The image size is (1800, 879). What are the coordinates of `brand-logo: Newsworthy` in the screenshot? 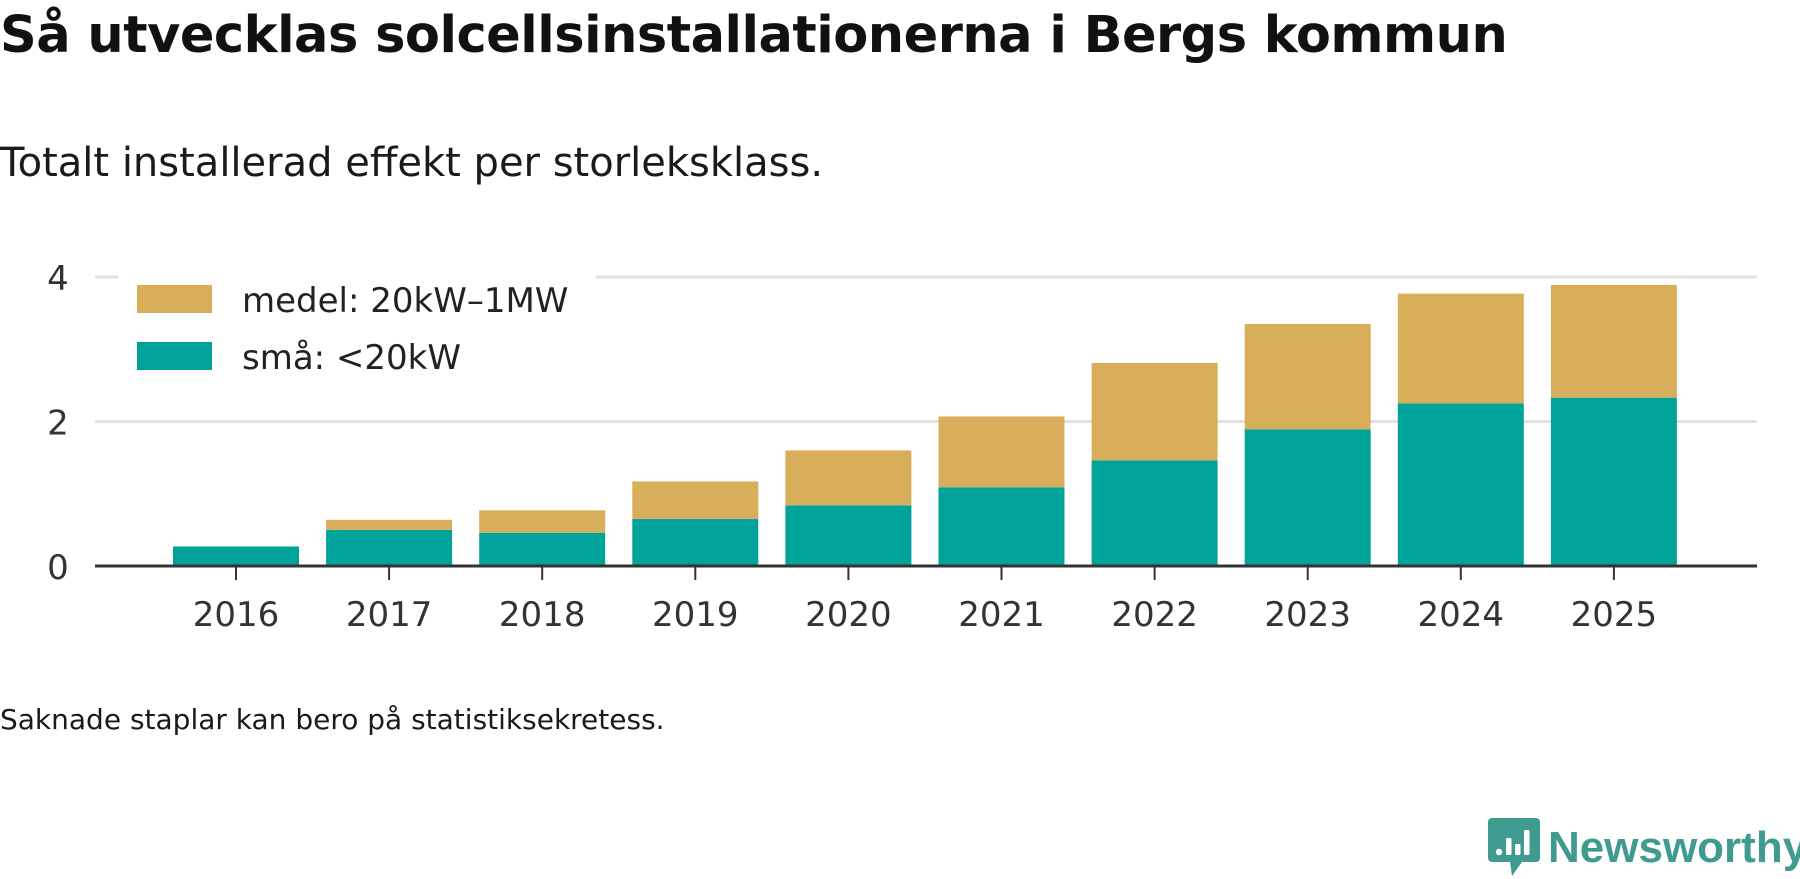 It's located at (1644, 848).